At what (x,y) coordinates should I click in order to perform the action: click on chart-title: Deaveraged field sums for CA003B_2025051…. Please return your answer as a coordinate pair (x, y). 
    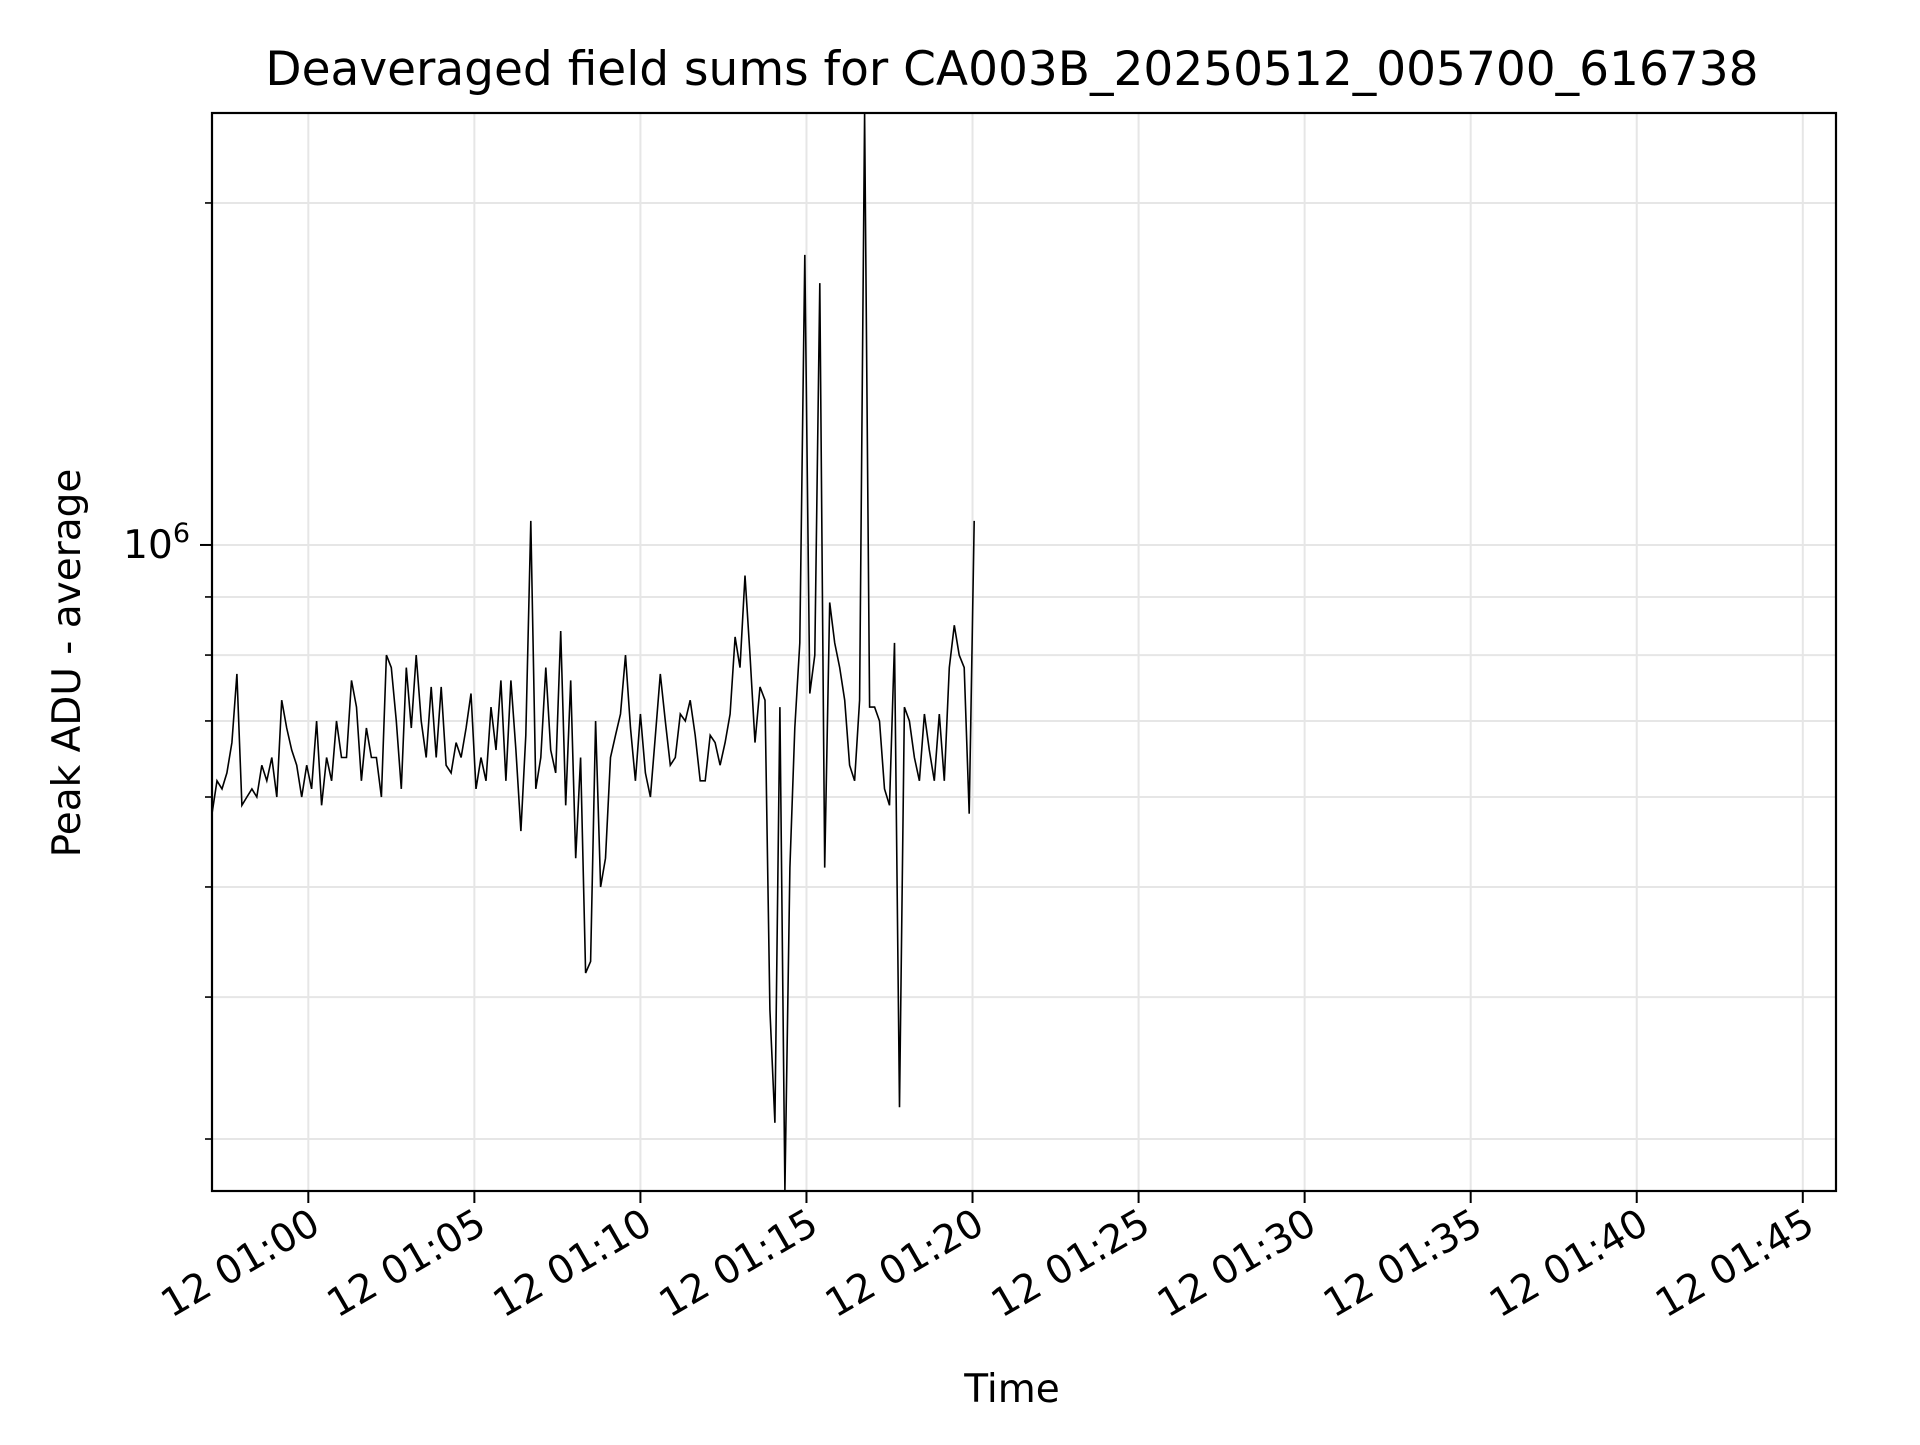
    Looking at the image, I should click on (1011, 69).